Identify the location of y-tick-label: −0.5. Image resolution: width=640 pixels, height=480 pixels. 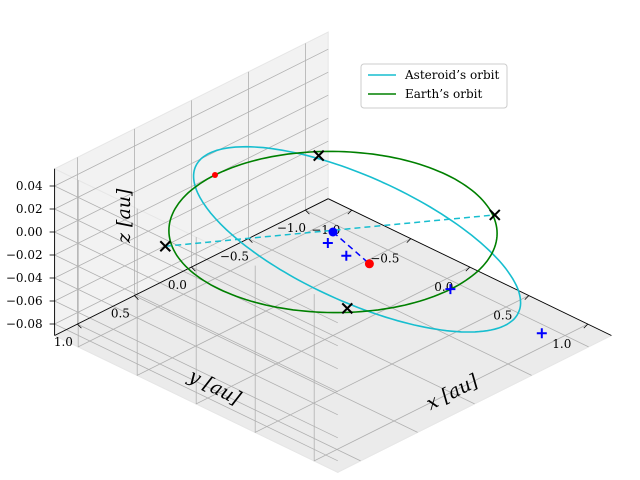
(234, 257).